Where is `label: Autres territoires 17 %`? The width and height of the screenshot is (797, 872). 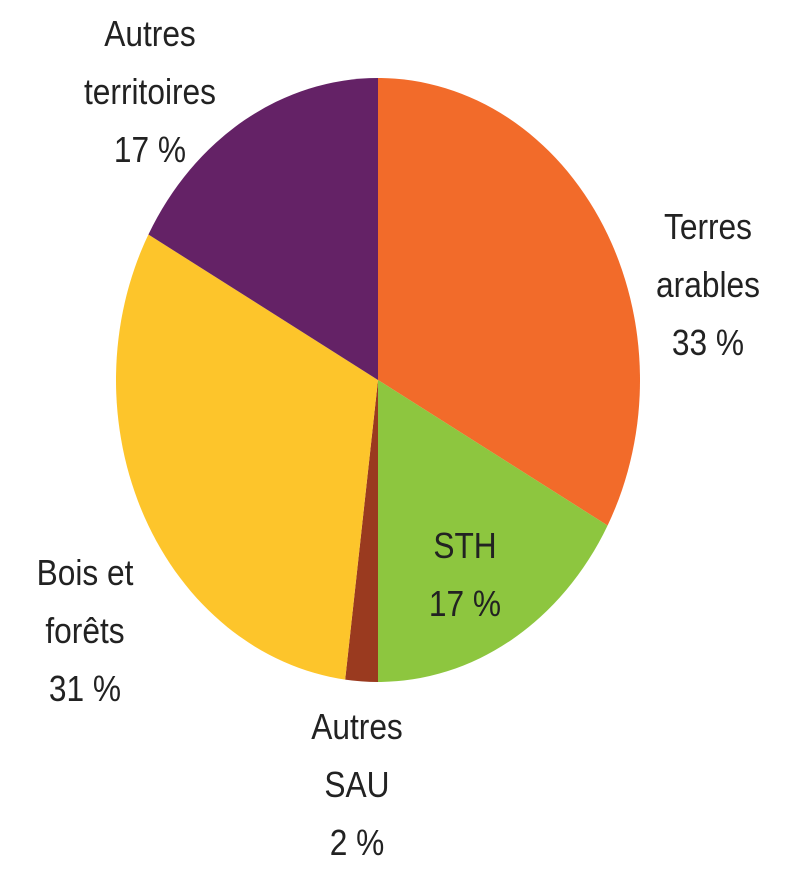 label: Autres territoires 17 % is located at coordinates (150, 92).